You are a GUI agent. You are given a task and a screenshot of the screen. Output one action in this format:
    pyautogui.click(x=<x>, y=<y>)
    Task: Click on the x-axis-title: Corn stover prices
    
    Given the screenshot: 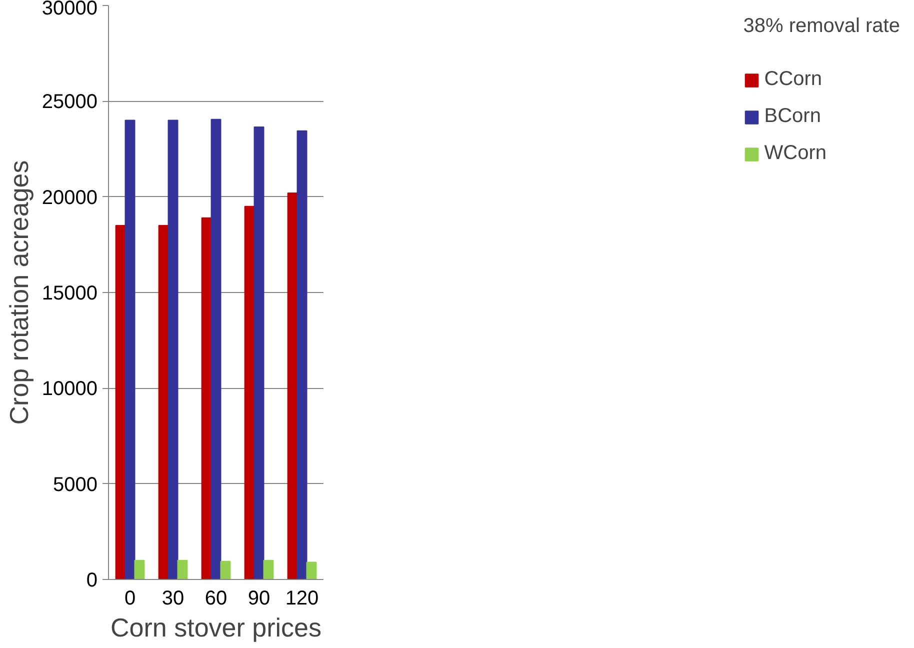 What is the action you would take?
    pyautogui.click(x=216, y=627)
    